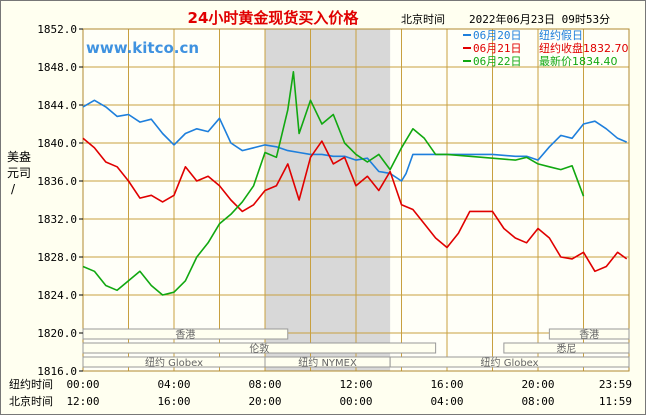 This screenshot has height=416, width=646. What do you see at coordinates (264, 384) in the screenshot?
I see `ny-time-tick: 08:00` at bounding box center [264, 384].